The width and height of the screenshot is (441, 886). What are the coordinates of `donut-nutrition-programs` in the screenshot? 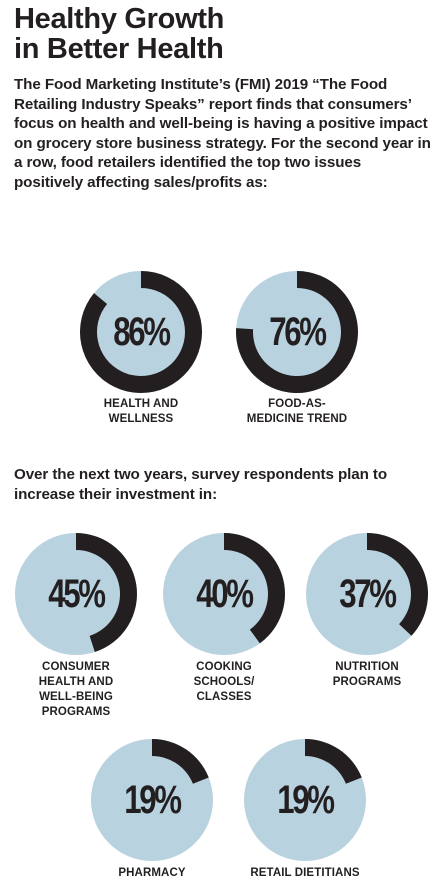 It's located at (367, 594).